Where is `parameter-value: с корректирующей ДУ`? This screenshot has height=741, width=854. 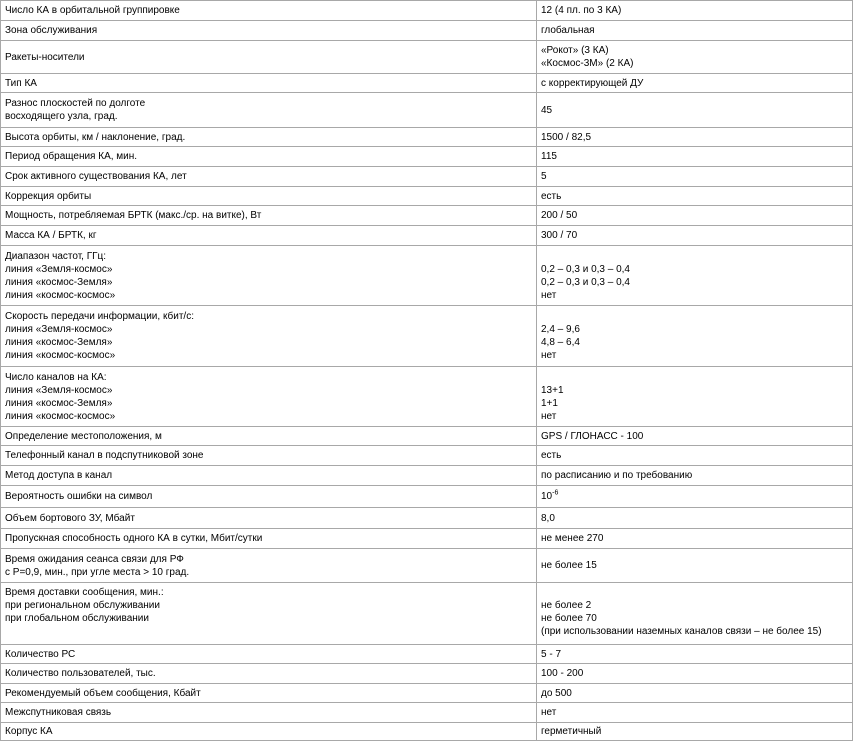
parameter-value: с корректирующей ДУ is located at coordinates (592, 83).